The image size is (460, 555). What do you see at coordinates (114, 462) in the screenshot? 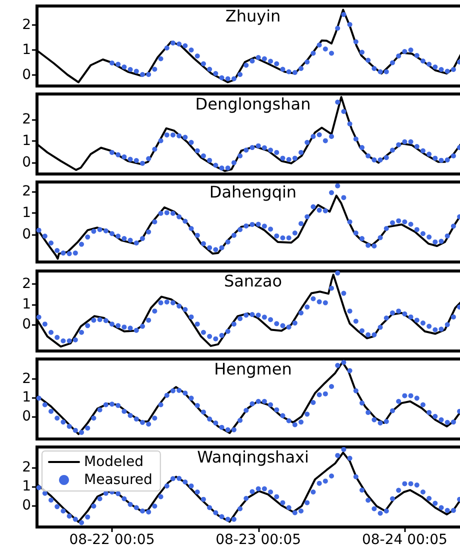
I see `legend-label: Modeled` at bounding box center [114, 462].